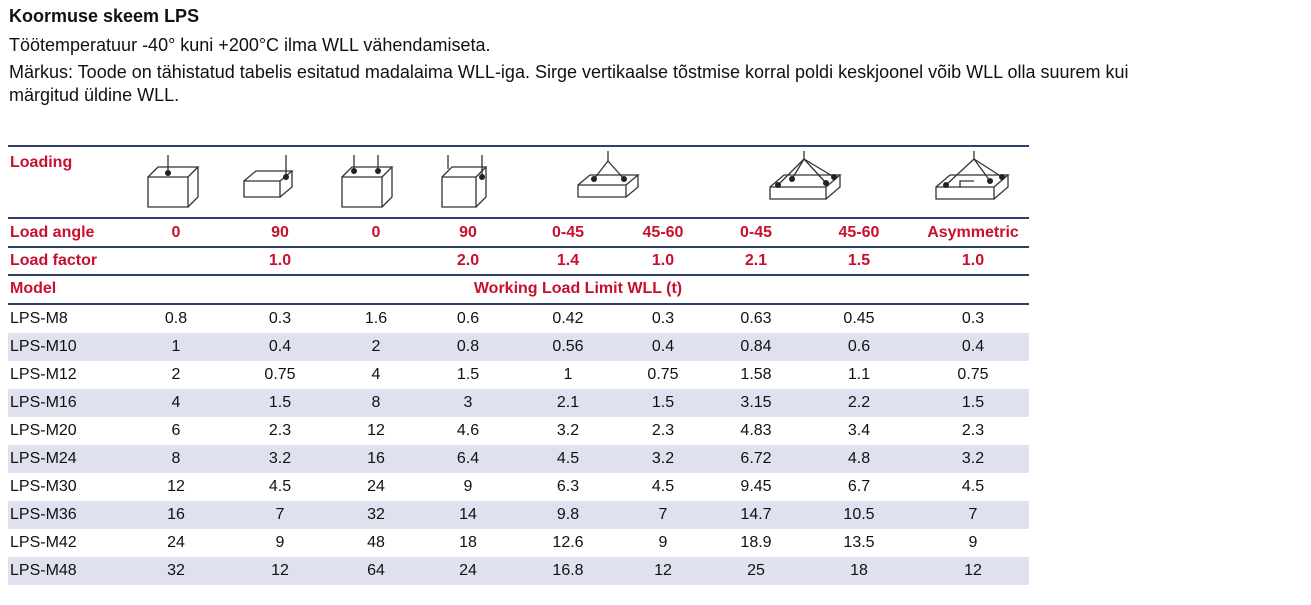  I want to click on model-cell: LPS-M16, so click(43, 402).